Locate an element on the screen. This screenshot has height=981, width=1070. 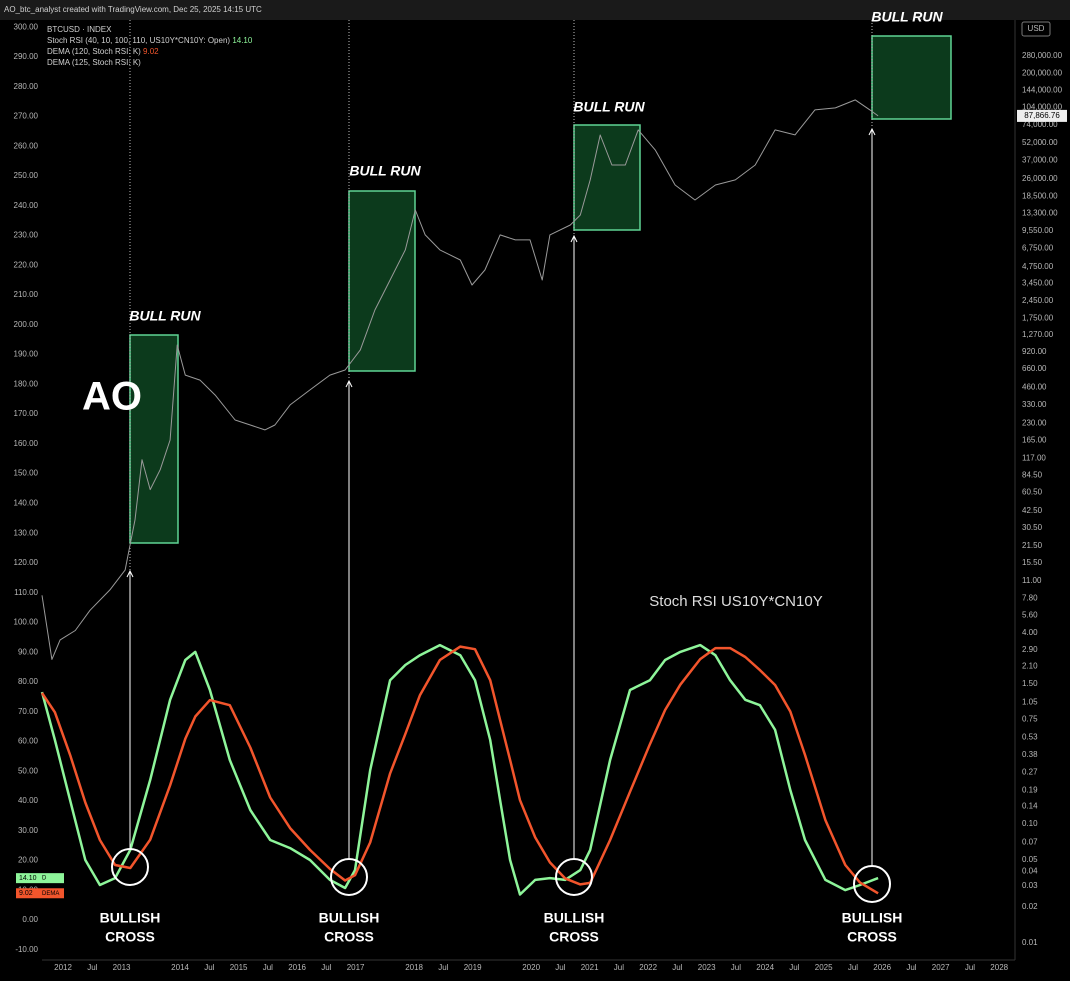
x-tick-label: 2022 is located at coordinates (648, 967).